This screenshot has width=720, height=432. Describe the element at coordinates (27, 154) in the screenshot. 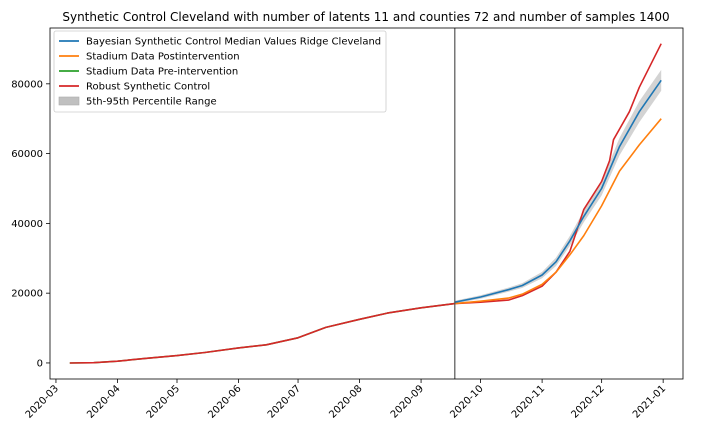

I see `y-tick-label: 60000` at that location.